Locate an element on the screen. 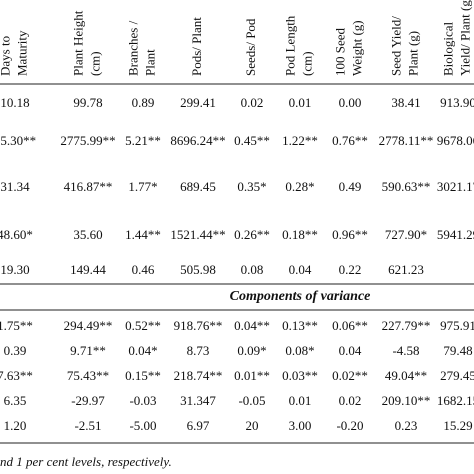  cell: 975.91 is located at coordinates (457, 325).